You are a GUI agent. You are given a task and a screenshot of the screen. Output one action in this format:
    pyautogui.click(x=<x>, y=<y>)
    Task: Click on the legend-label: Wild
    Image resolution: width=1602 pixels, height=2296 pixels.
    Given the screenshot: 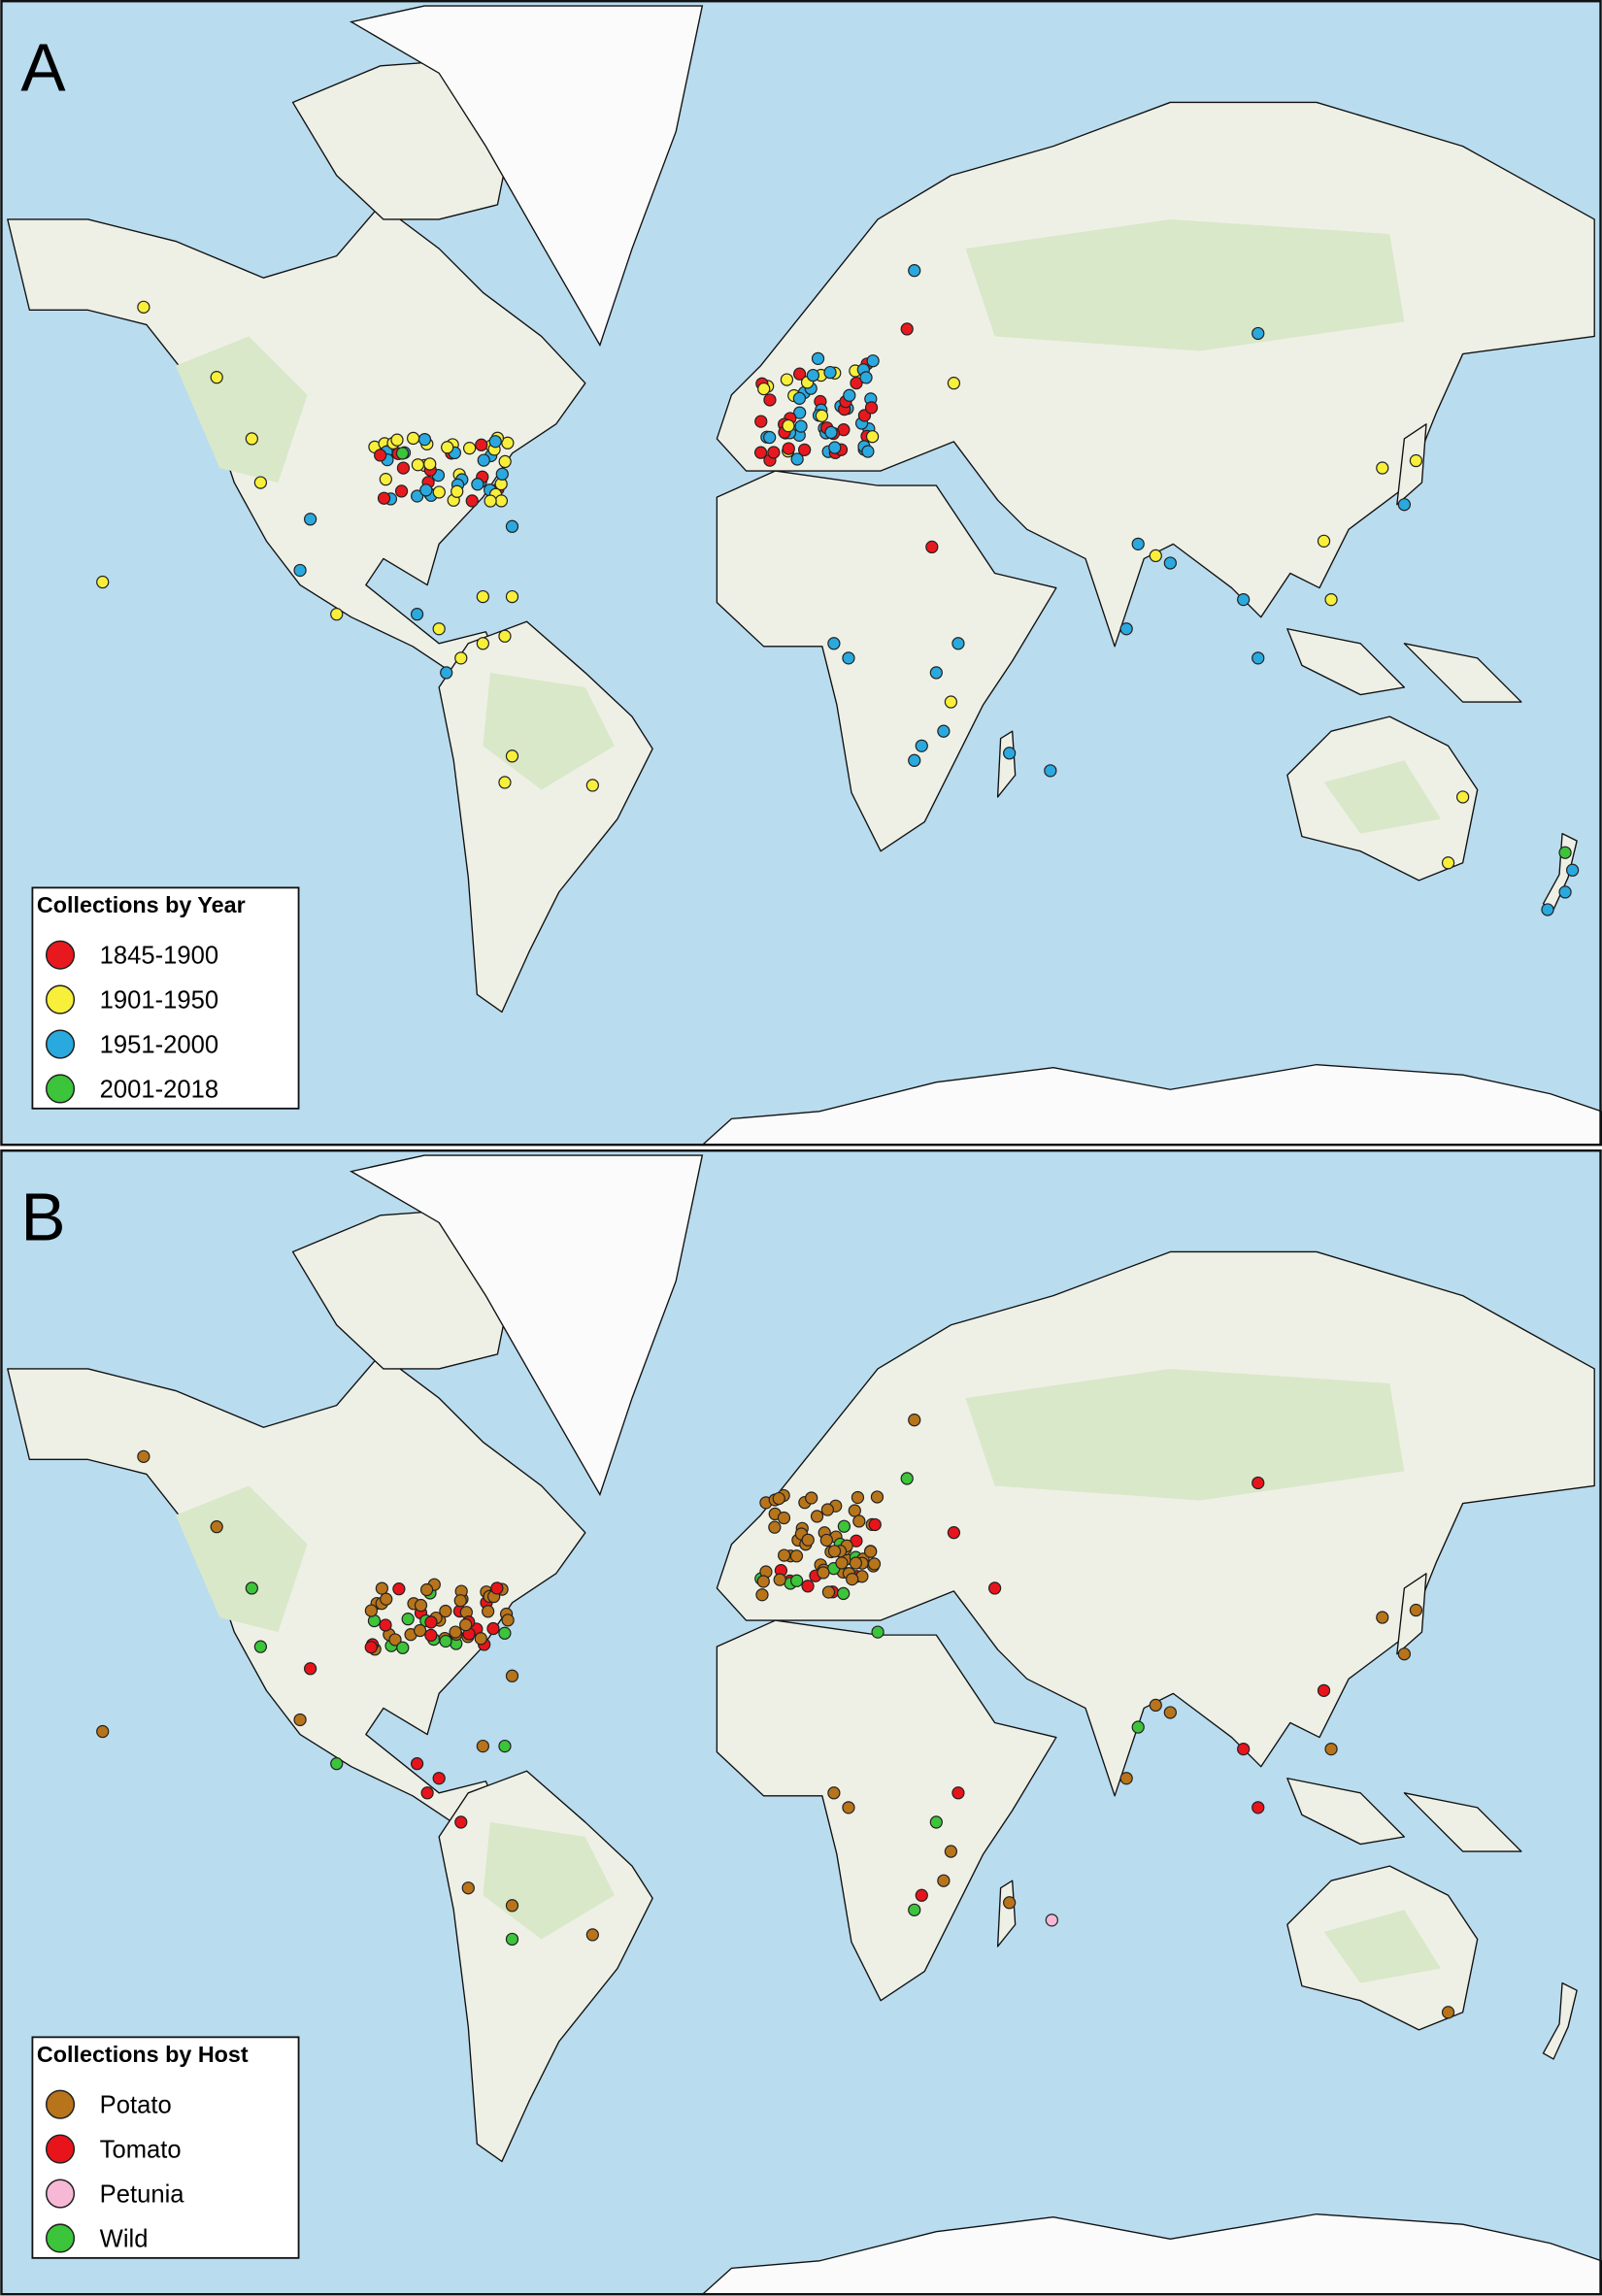 What is the action you would take?
    pyautogui.click(x=125, y=2239)
    